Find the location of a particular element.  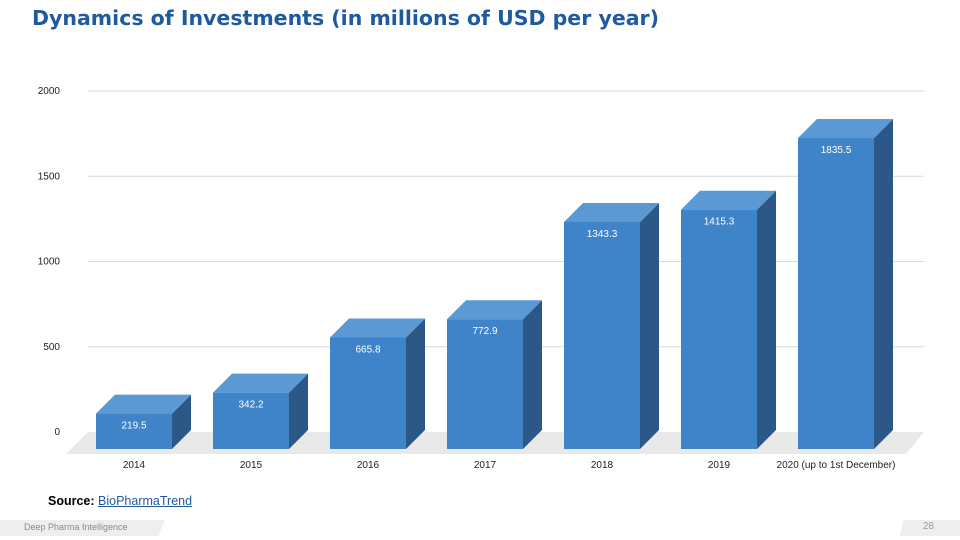

y-tick-label: 2000 is located at coordinates (49, 91).